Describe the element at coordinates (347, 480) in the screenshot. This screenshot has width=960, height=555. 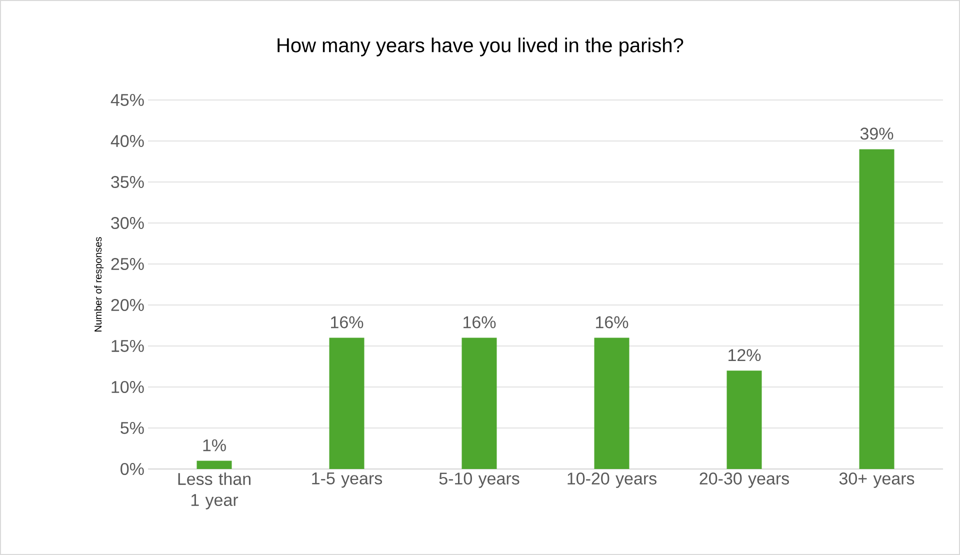
I see `x-tick-label: 1-5 years` at that location.